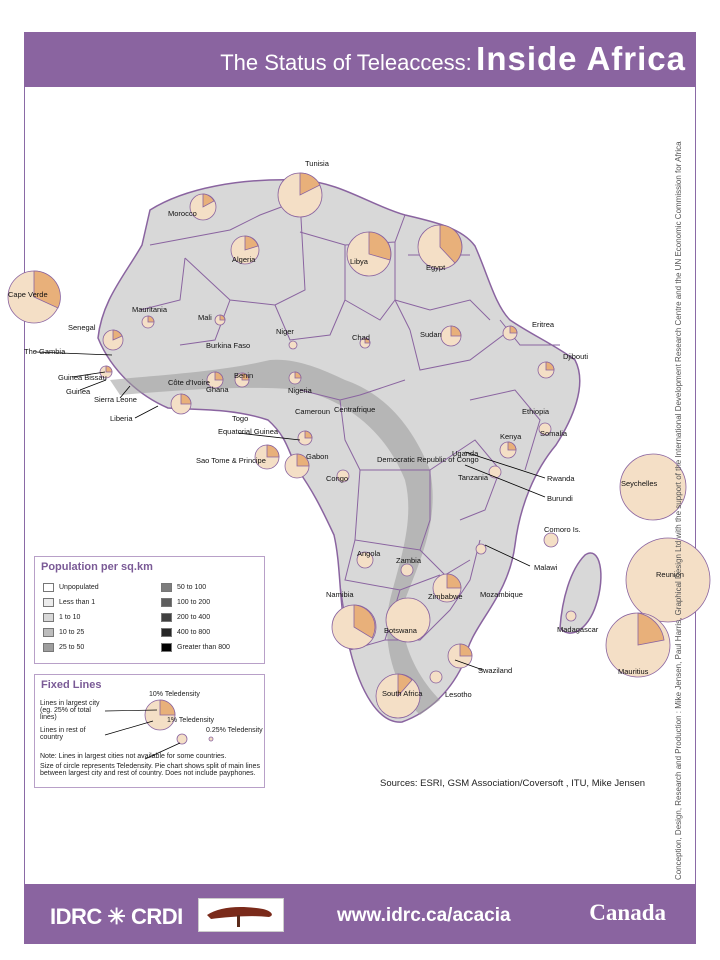 This screenshot has height=960, width=720. I want to click on population-swatch-label: Greater than 800, so click(203, 647).